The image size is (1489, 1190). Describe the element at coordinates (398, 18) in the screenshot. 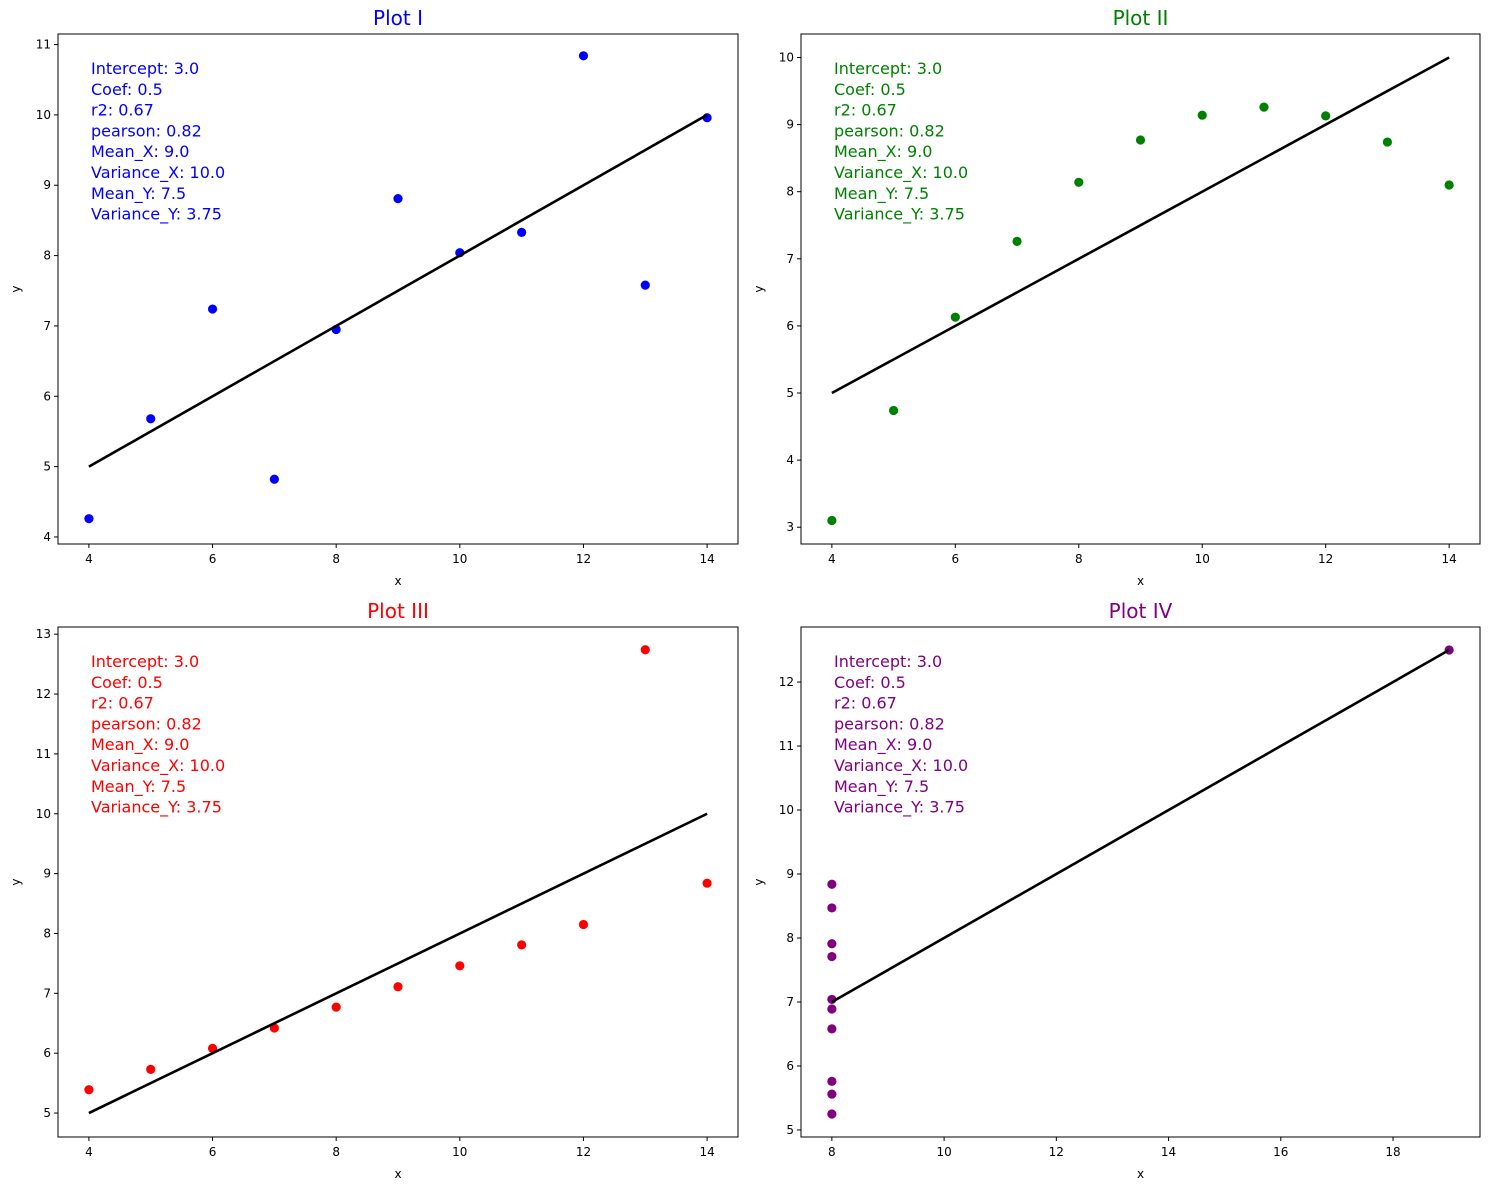

I see `subplot-title: Plot I` at that location.